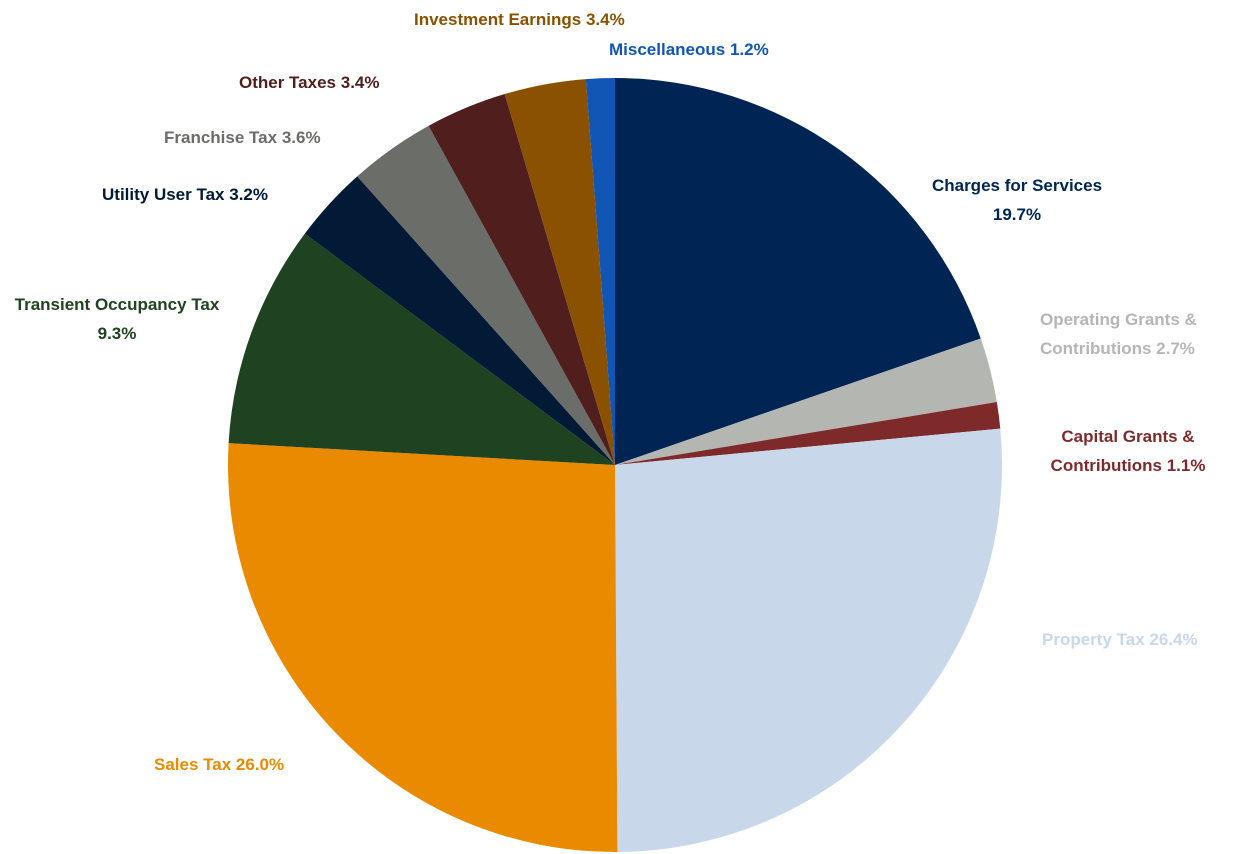  I want to click on slice-label: Utility User Tax 3.2%, so click(185, 194).